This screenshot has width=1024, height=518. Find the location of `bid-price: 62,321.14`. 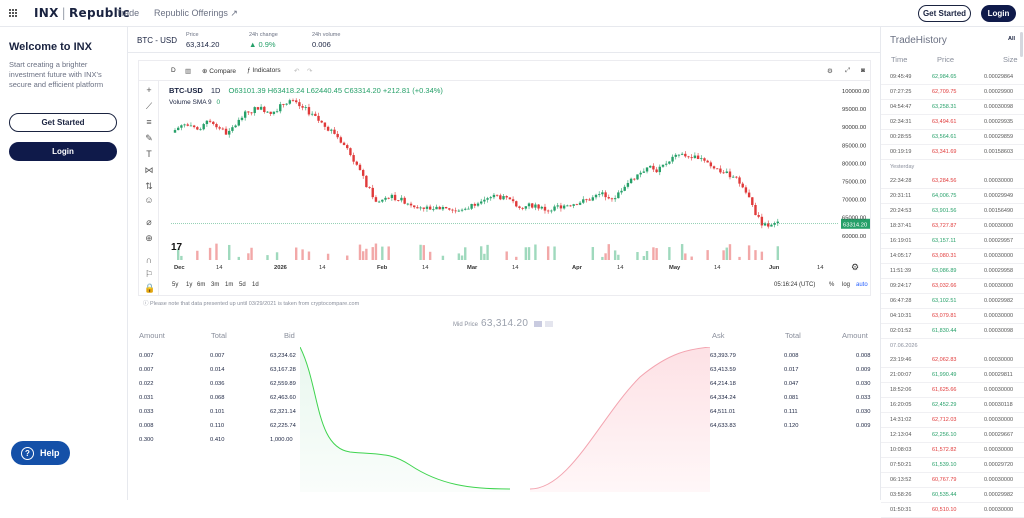

bid-price: 62,321.14 is located at coordinates (283, 412).